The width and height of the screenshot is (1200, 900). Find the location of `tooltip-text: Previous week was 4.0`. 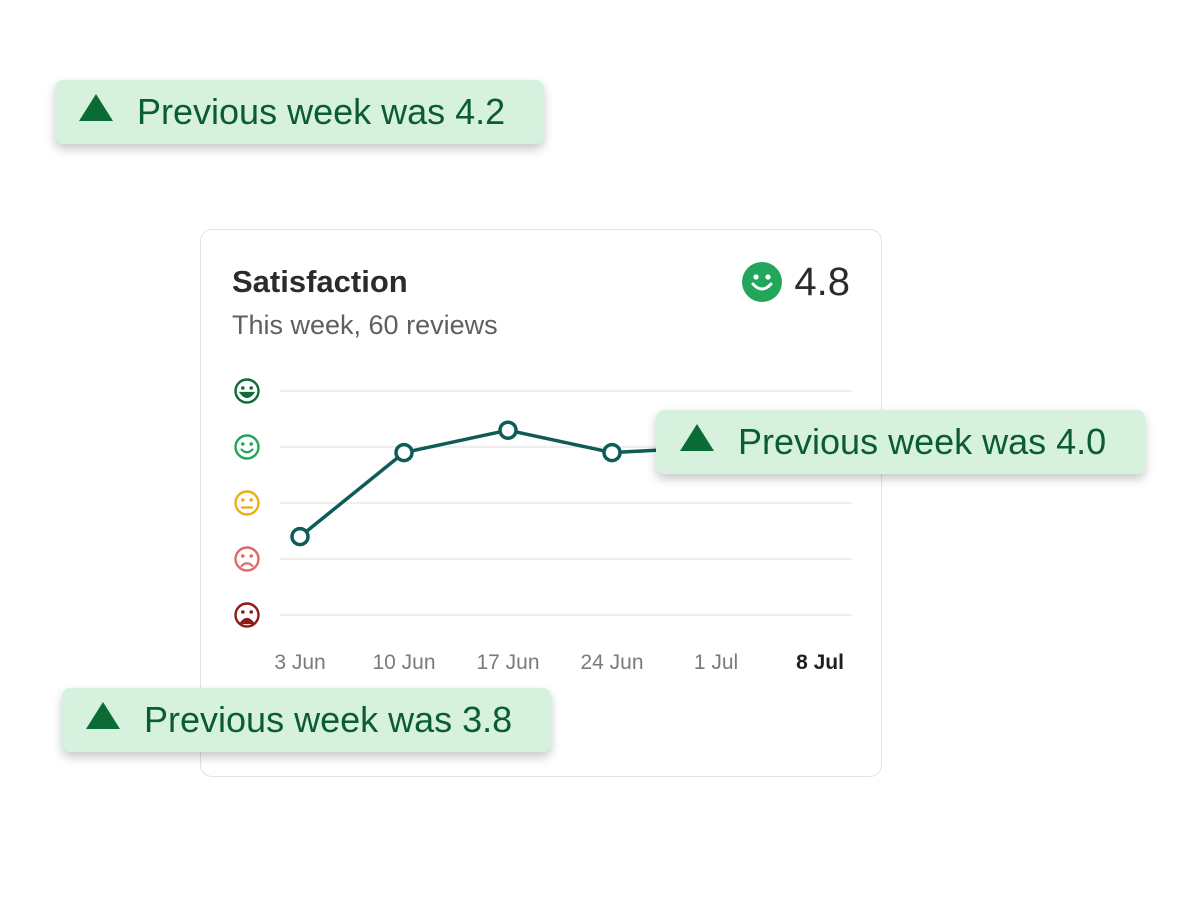

tooltip-text: Previous week was 4.0 is located at coordinates (922, 441).